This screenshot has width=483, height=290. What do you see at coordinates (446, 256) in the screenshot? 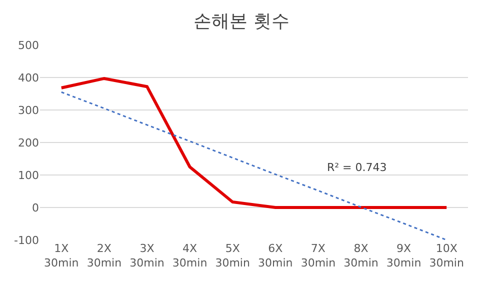
I see `x-tick-label: 10X 30min` at bounding box center [446, 256].